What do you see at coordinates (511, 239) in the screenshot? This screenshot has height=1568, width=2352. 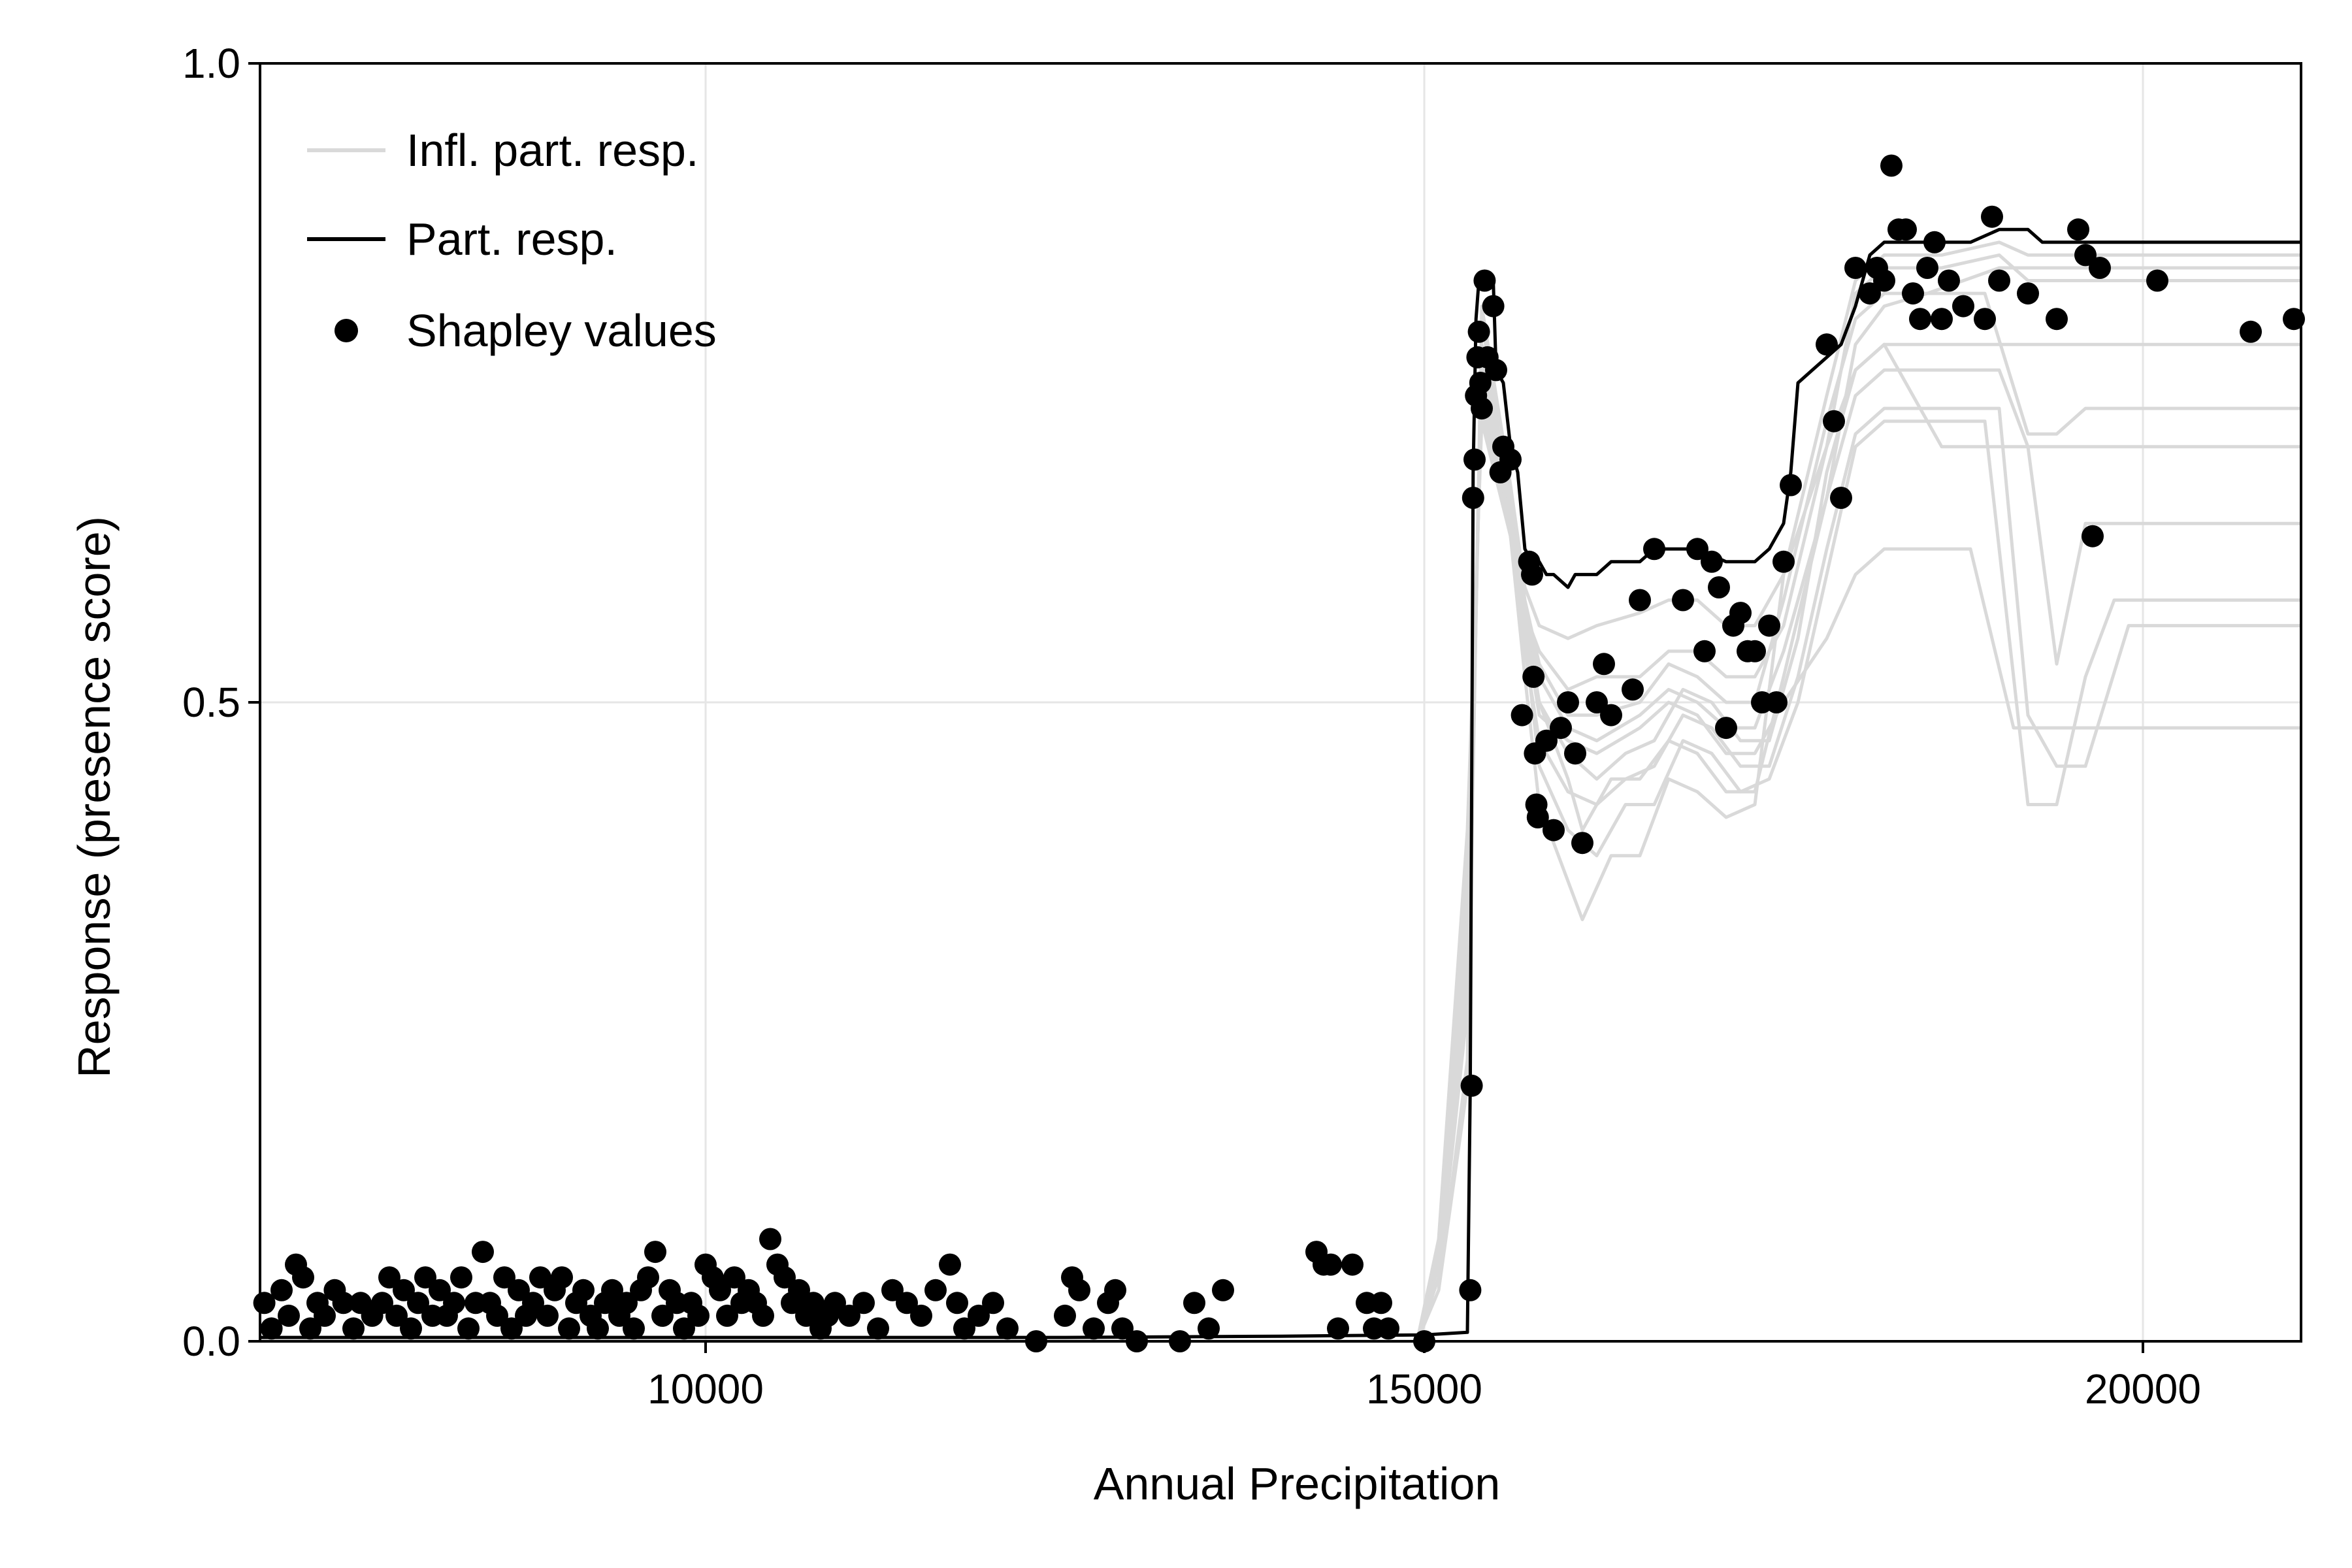 I see `legend-partial-label: Part. resp.` at bounding box center [511, 239].